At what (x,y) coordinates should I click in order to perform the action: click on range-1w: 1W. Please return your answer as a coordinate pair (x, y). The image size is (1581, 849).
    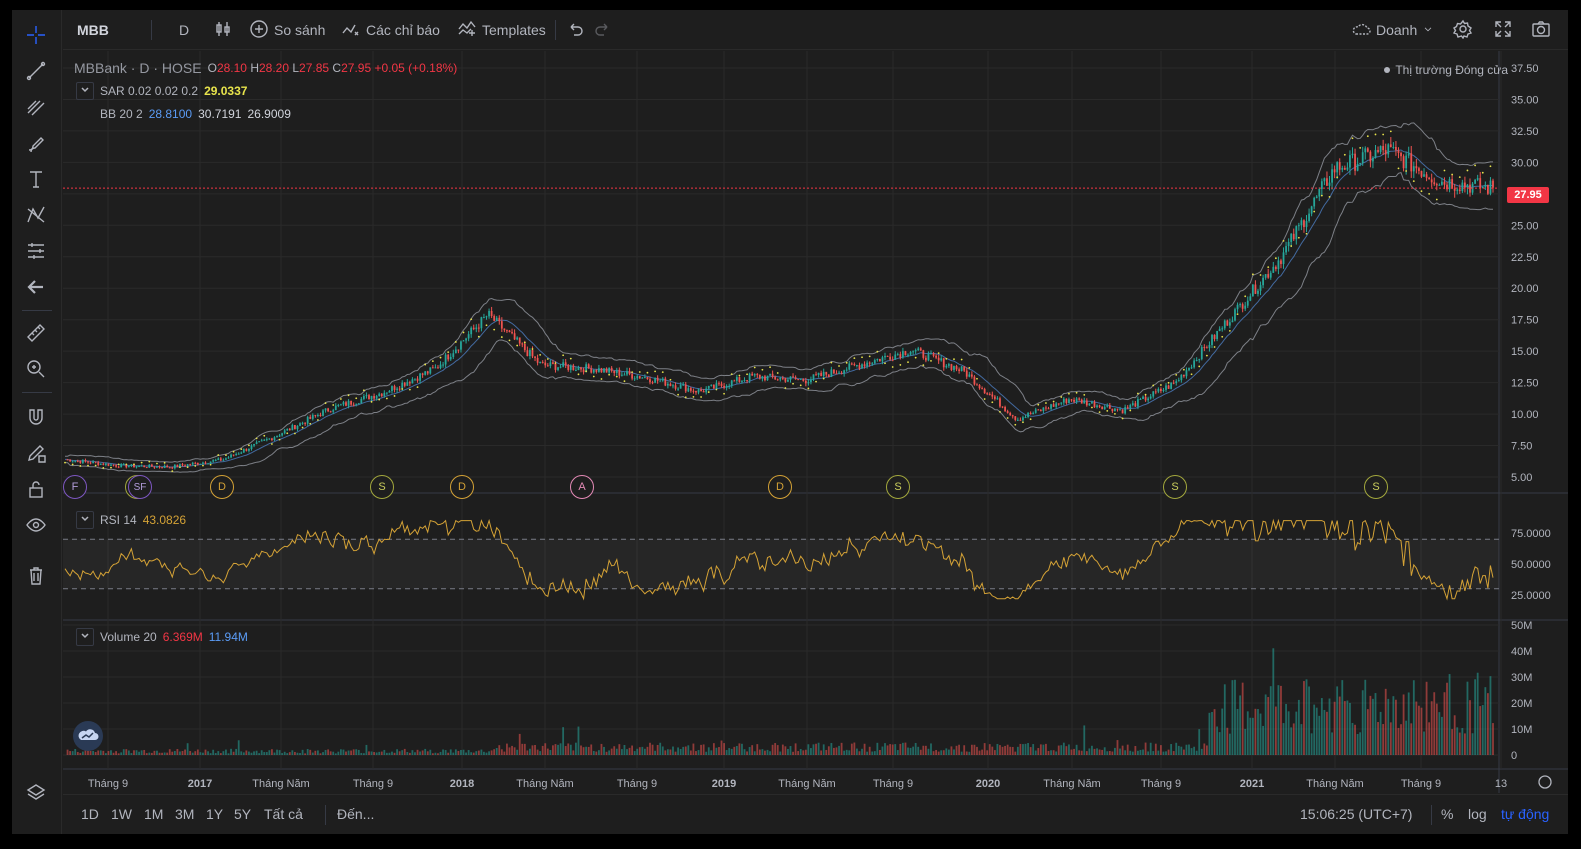
    Looking at the image, I should click on (121, 814).